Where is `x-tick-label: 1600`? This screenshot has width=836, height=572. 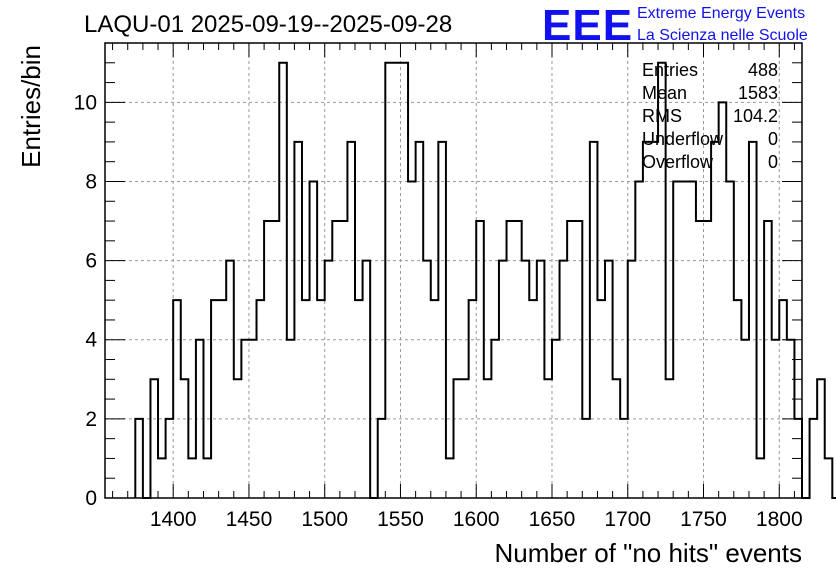 x-tick-label: 1600 is located at coordinates (476, 519).